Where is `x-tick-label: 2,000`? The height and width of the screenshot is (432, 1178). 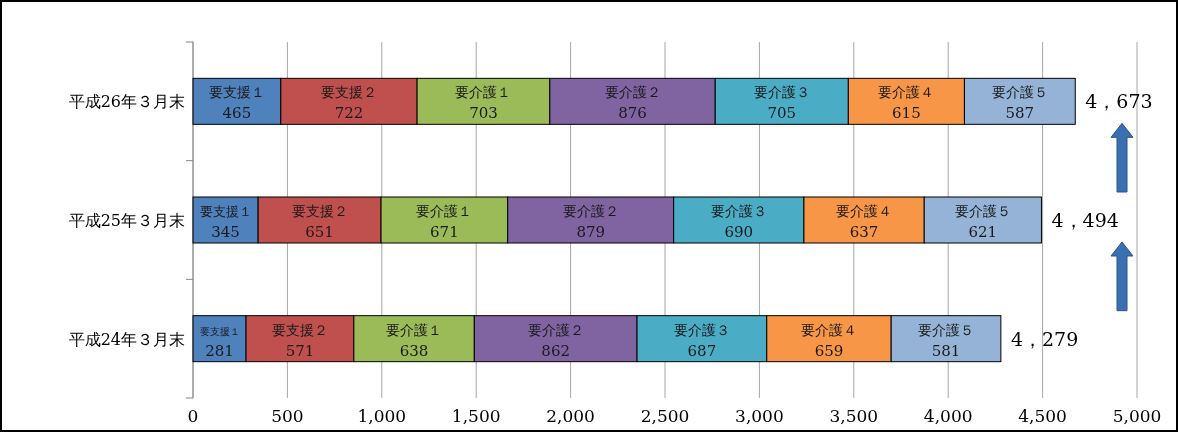 x-tick-label: 2,000 is located at coordinates (570, 416).